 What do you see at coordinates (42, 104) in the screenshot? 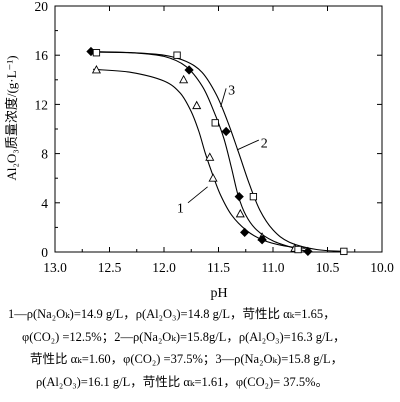
I see `y-tick-label: 12` at bounding box center [42, 104].